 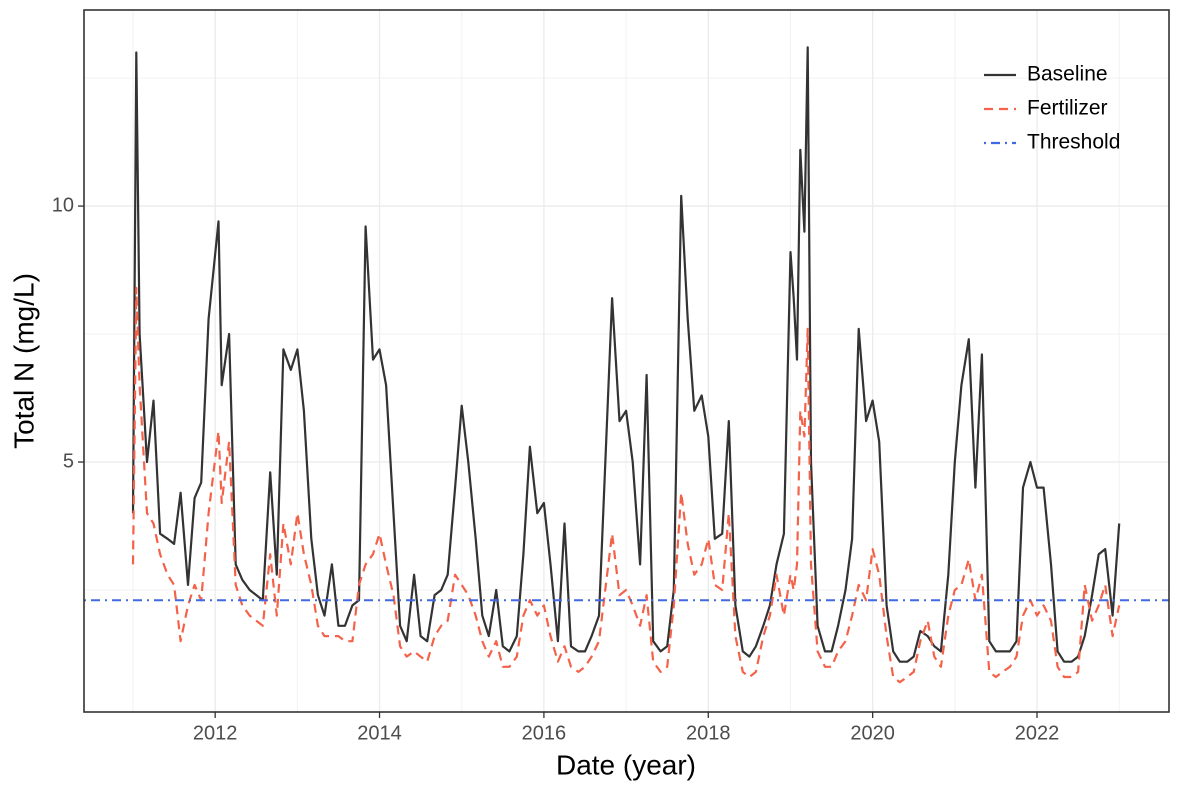 What do you see at coordinates (544, 733) in the screenshot?
I see `x-tick-label: 2016` at bounding box center [544, 733].